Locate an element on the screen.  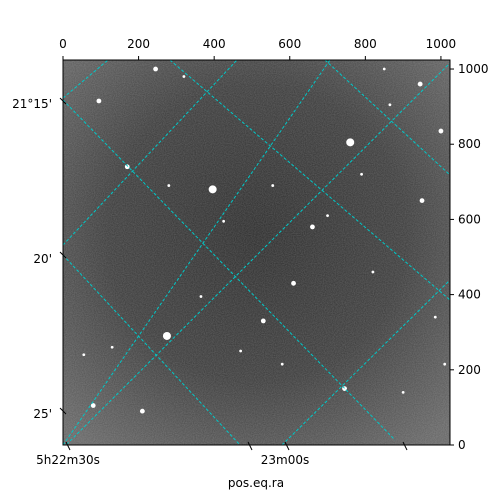
ra-axis-title: pos.eq.ra is located at coordinates (256, 483).